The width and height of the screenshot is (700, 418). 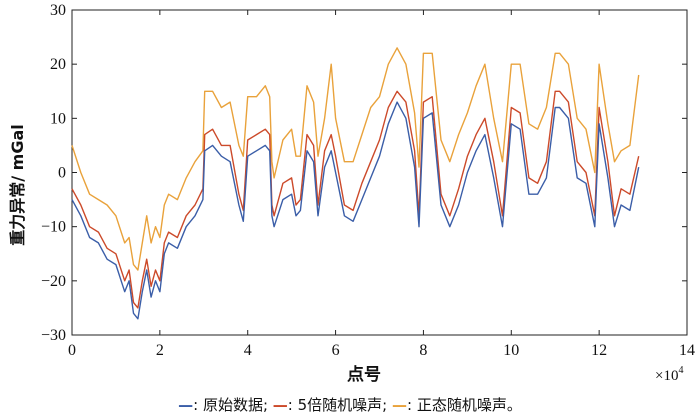 I want to click on x-tick-label: 12, so click(x=599, y=350).